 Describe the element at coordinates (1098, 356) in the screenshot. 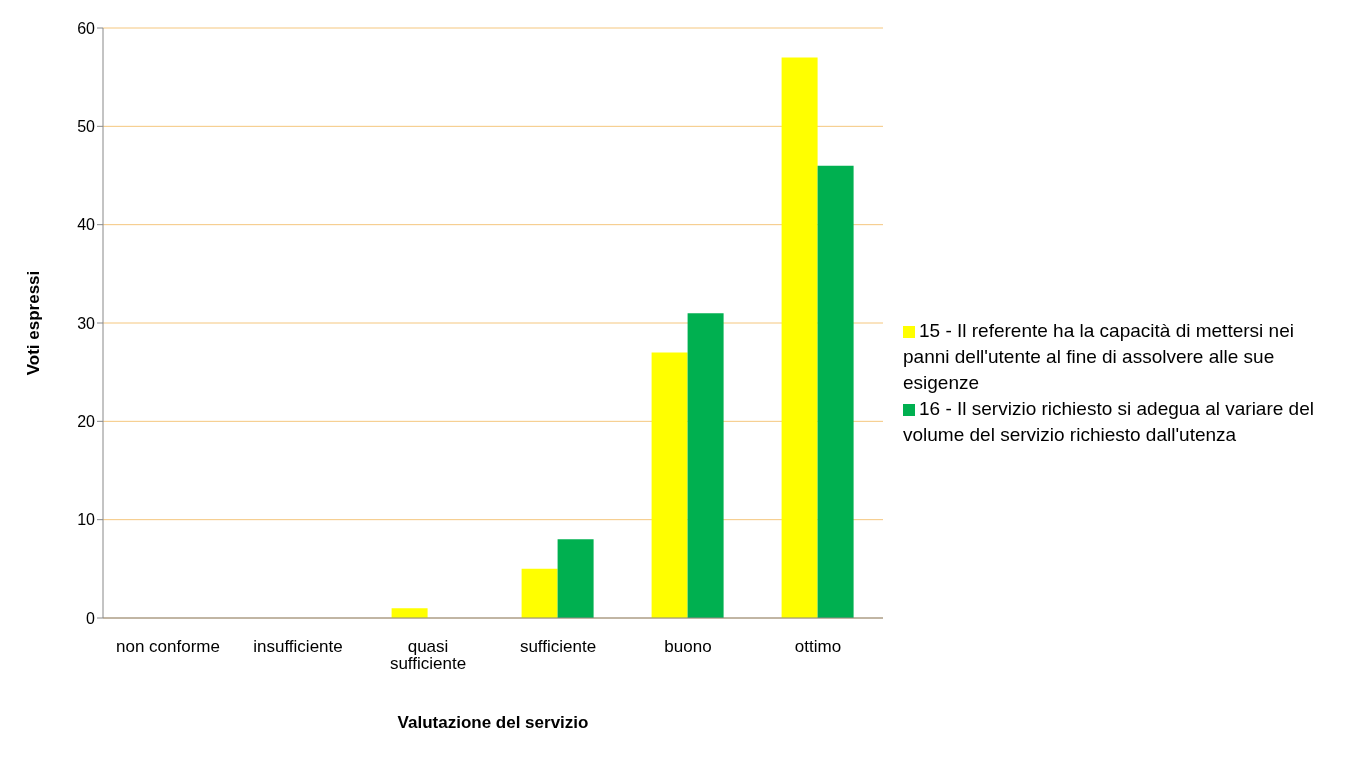

I see `legend-label: 15 - Il referente ha la capacità di mettersi nei panni dell'utente al fine di assolvere alle sue esigenze` at that location.